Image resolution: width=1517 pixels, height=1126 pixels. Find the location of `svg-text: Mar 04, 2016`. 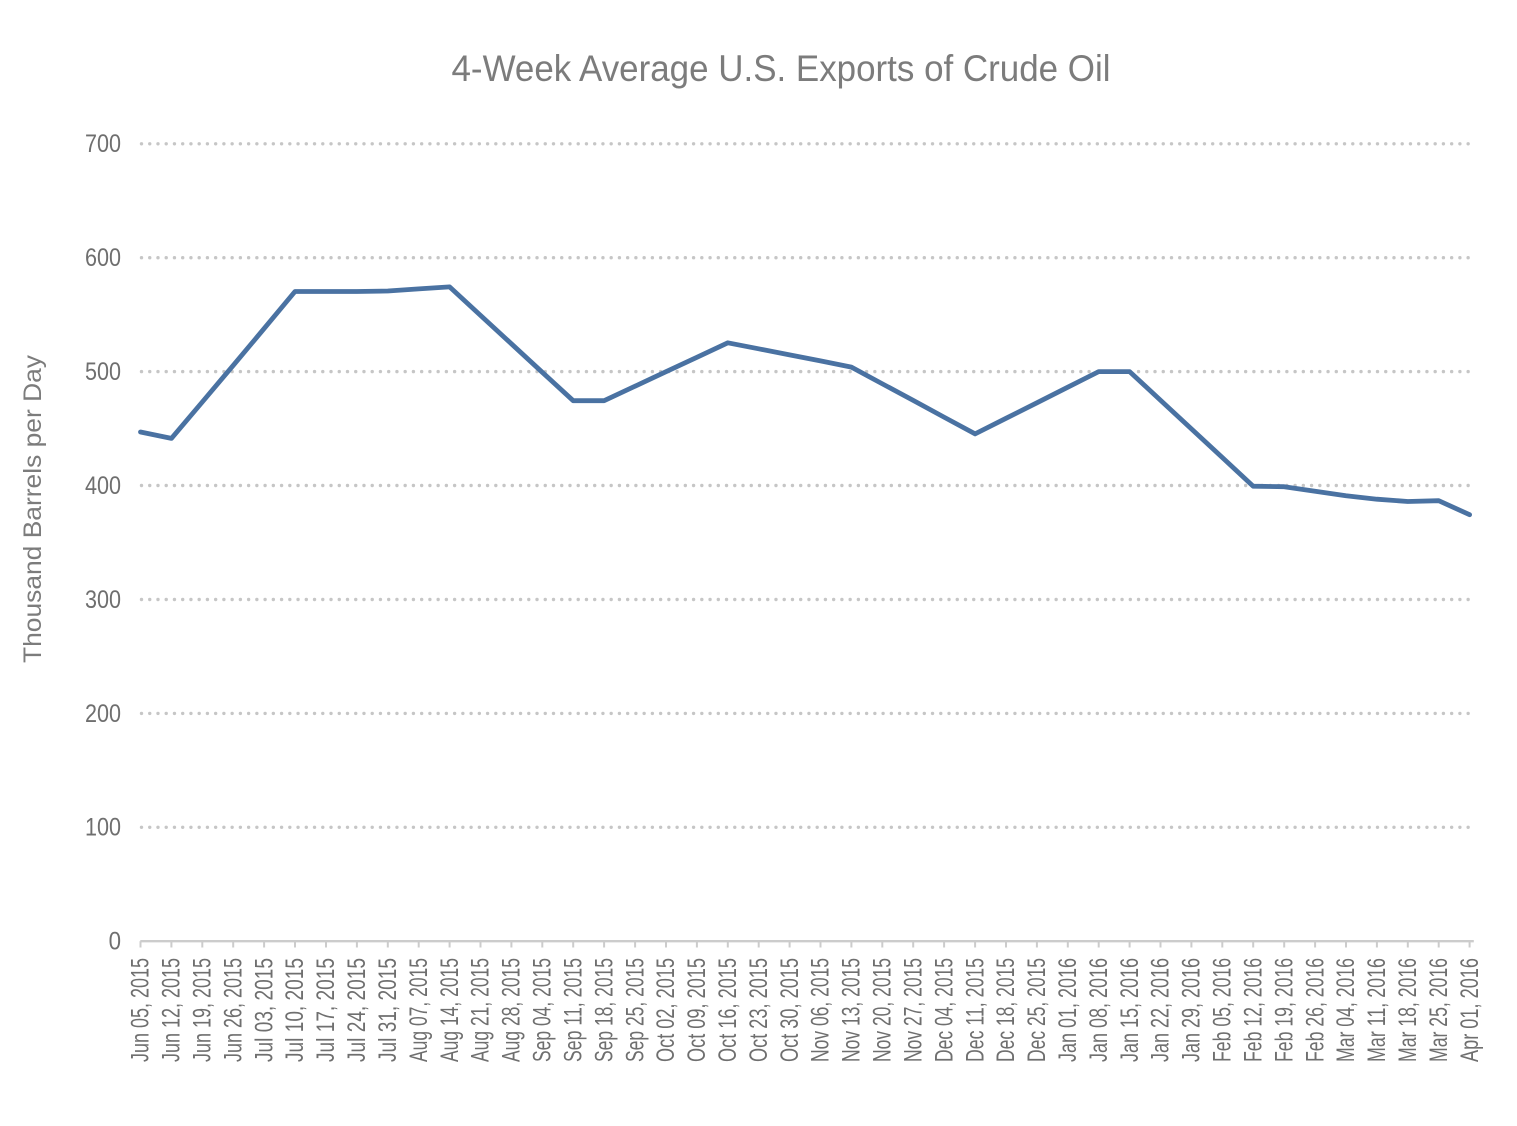

svg-text: Mar 04, 2016 is located at coordinates (1346, 1010).